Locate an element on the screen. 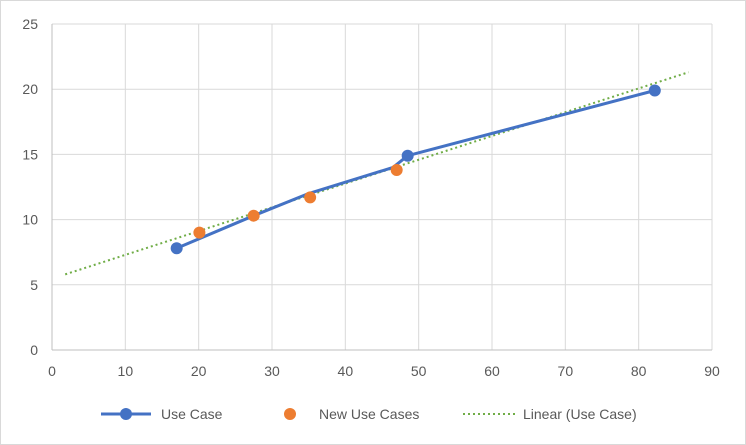 The height and width of the screenshot is (445, 746). y-tick-label-1: 5 is located at coordinates (34, 285).